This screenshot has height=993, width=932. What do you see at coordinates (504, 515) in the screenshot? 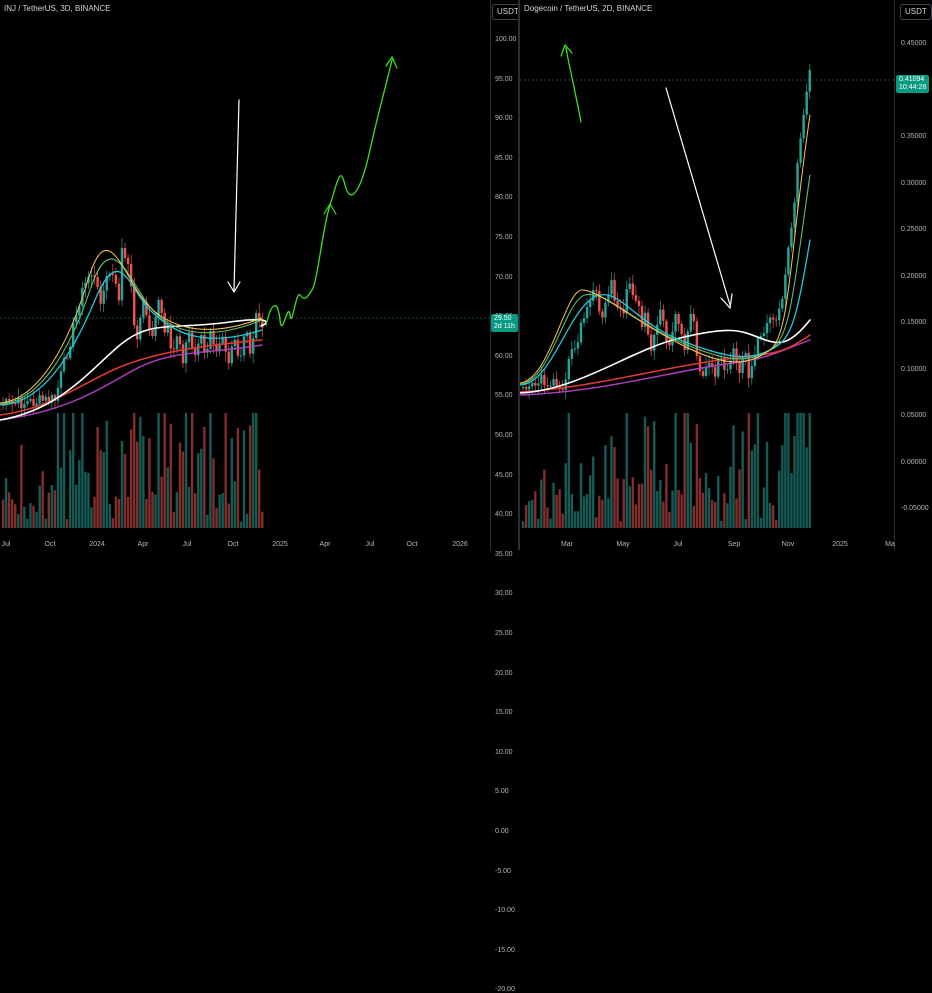
I see `inj-price-tick: 40.00` at bounding box center [504, 515].